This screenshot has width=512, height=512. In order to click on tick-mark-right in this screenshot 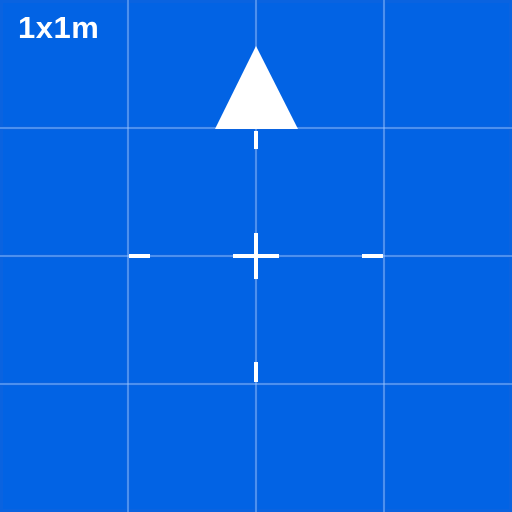, I will do `click(372, 256)`.